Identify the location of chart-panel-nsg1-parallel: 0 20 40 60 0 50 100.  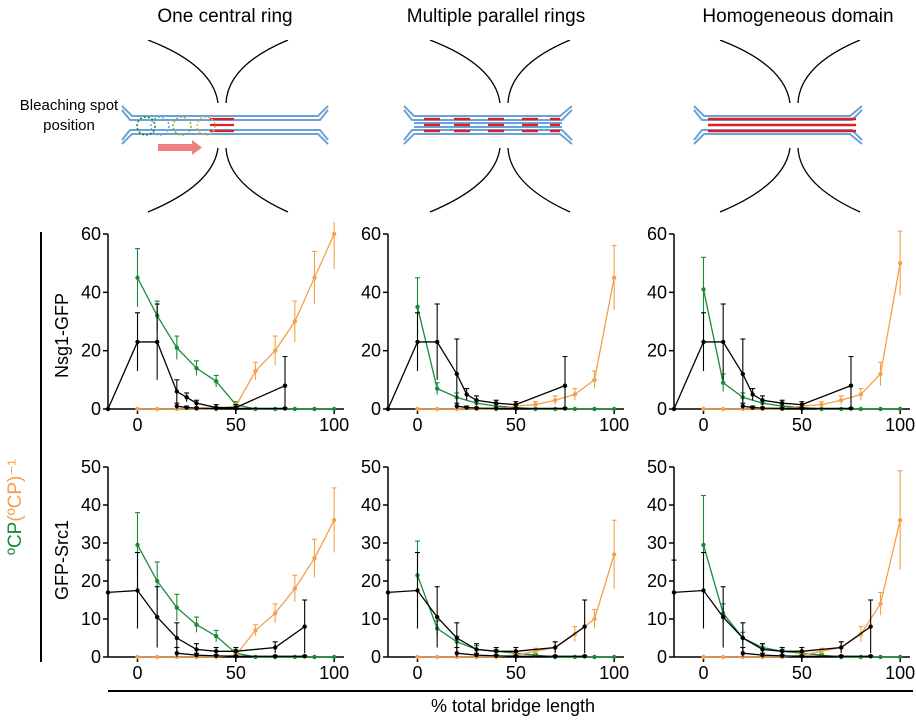
(495, 329).